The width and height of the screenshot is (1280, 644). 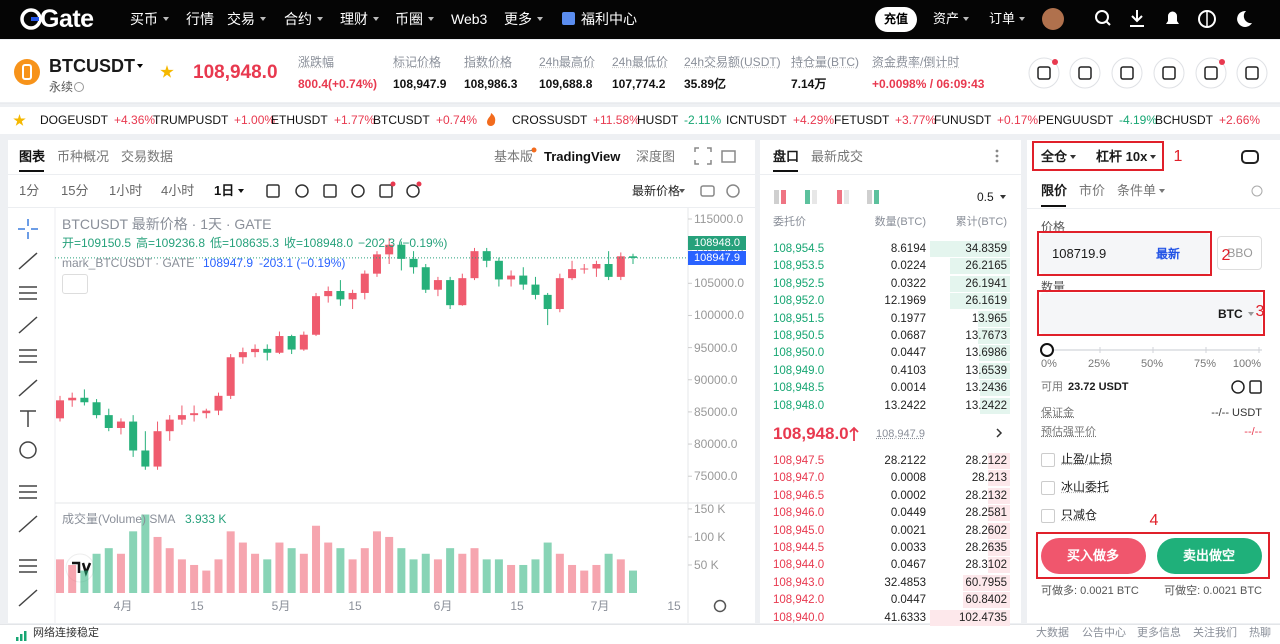 I want to click on ob-price: 108,948.0, so click(x=799, y=405).